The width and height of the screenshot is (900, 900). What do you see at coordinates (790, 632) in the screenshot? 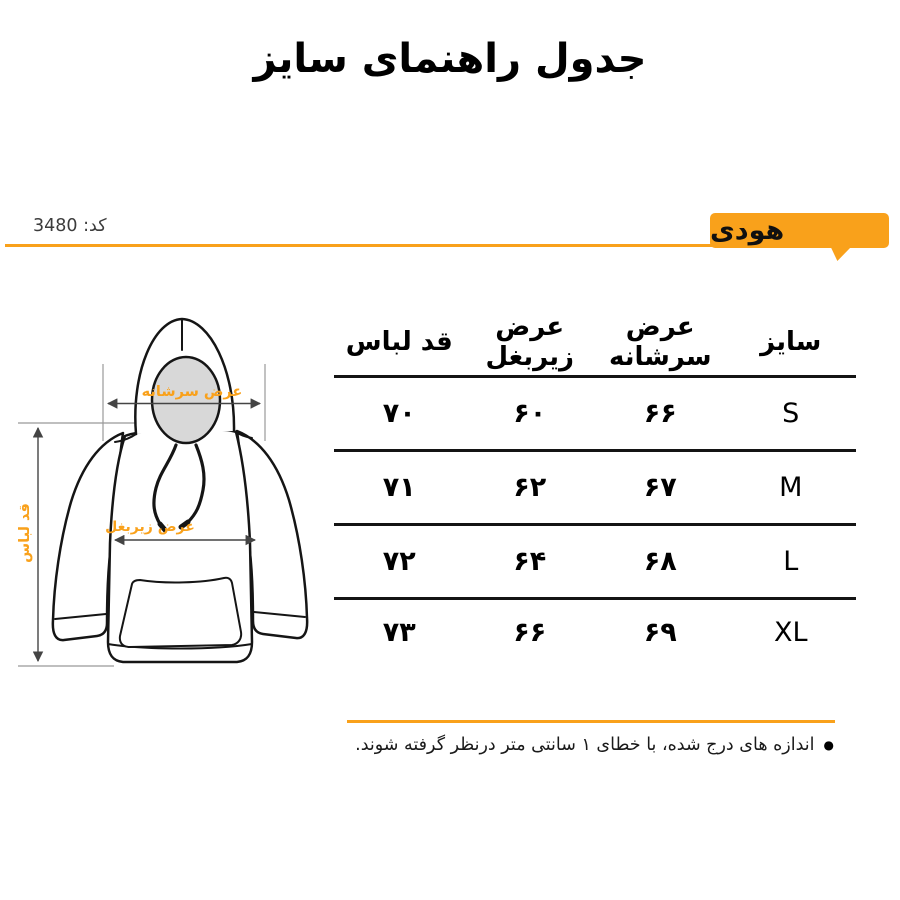
I see `cell-size: XL` at bounding box center [790, 632].